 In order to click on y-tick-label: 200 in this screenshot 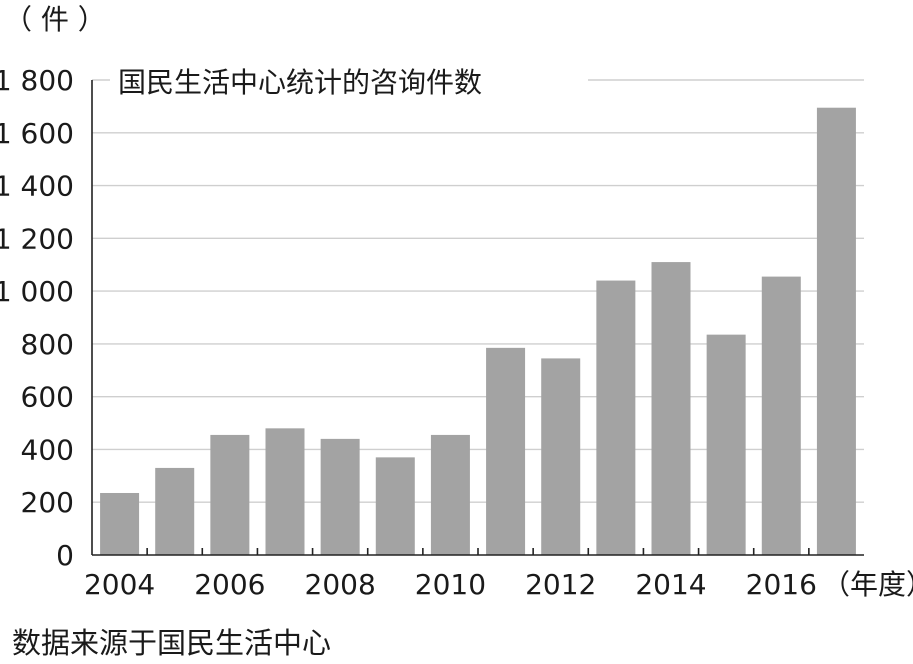, I will do `click(47, 502)`.